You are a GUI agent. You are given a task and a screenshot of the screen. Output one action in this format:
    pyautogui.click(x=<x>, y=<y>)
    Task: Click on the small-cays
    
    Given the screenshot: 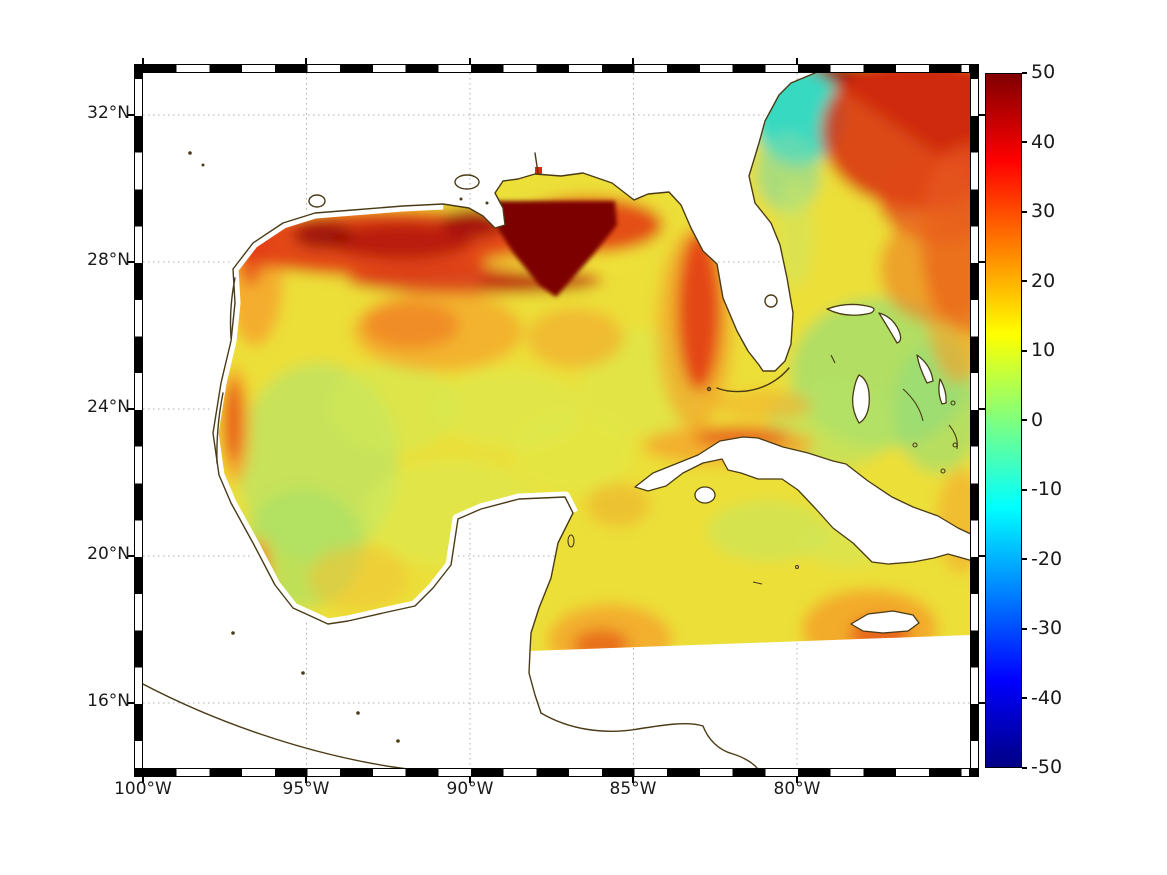 What is the action you would take?
    pyautogui.click(x=762, y=469)
    